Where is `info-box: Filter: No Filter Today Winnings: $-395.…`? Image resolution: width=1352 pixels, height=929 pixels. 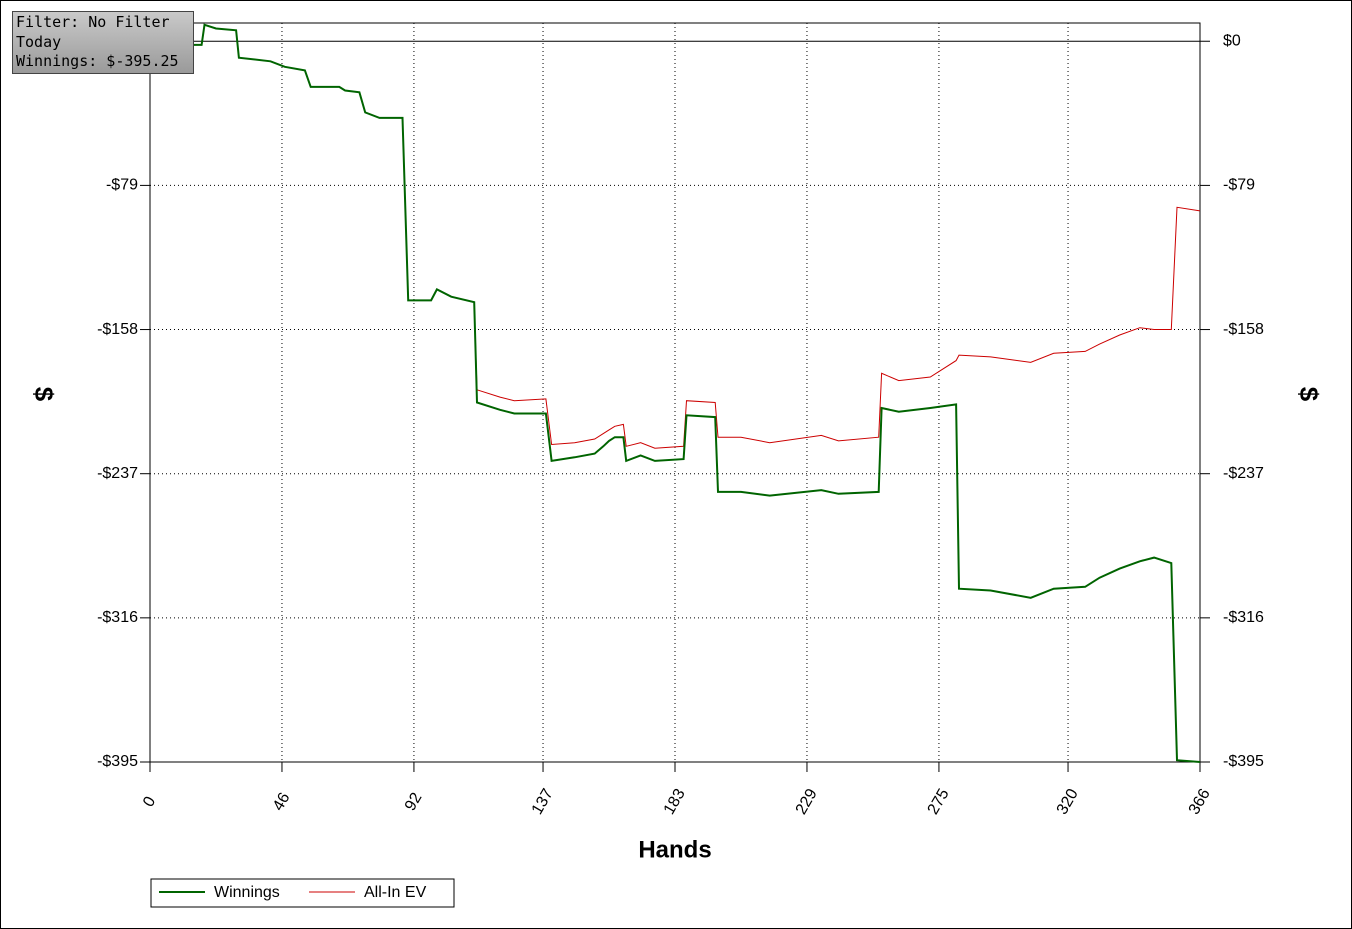 info-box: Filter: No Filter Today Winnings: $-395.… is located at coordinates (103, 42).